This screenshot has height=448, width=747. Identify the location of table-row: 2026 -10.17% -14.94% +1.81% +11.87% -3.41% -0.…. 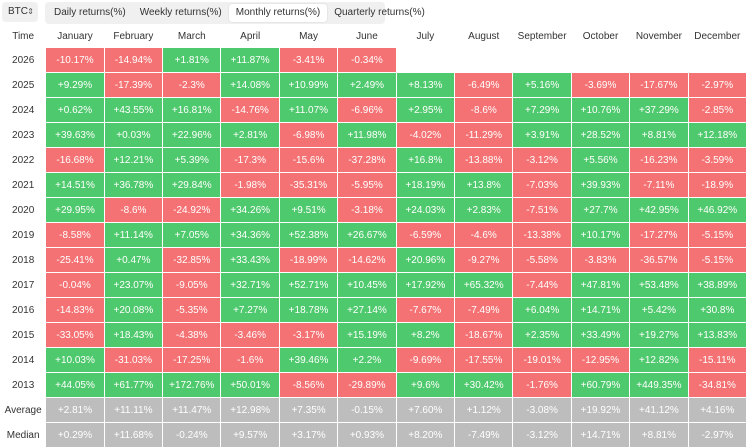
(373, 60).